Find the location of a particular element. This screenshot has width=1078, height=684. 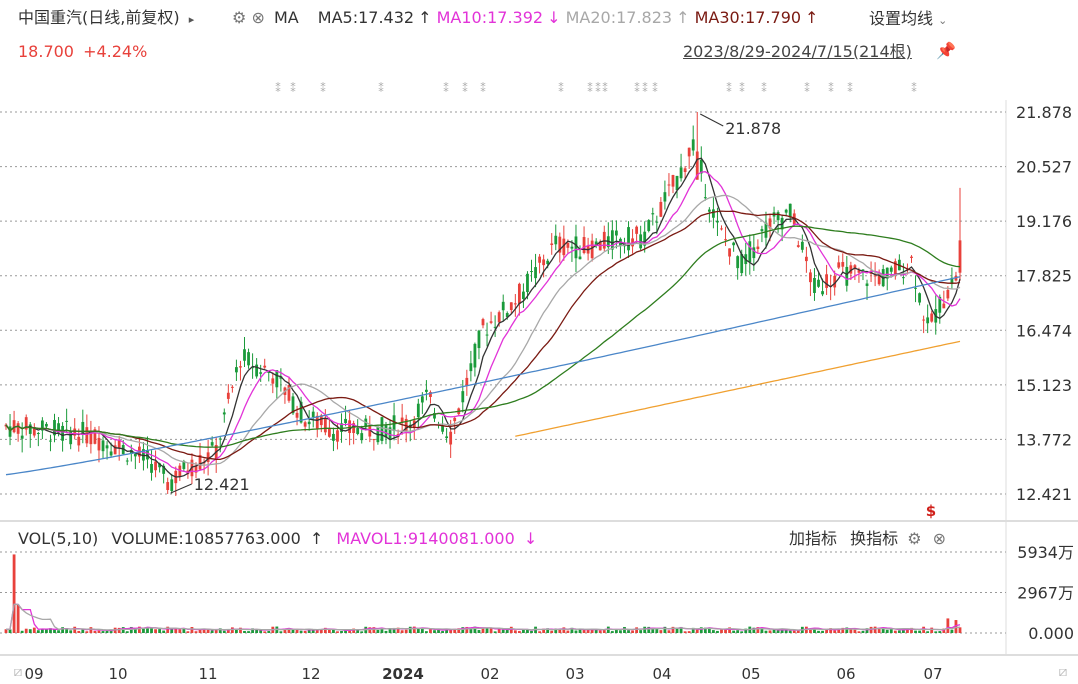

mavol1-value: MAVOL1:9140081.000 is located at coordinates (425, 538).